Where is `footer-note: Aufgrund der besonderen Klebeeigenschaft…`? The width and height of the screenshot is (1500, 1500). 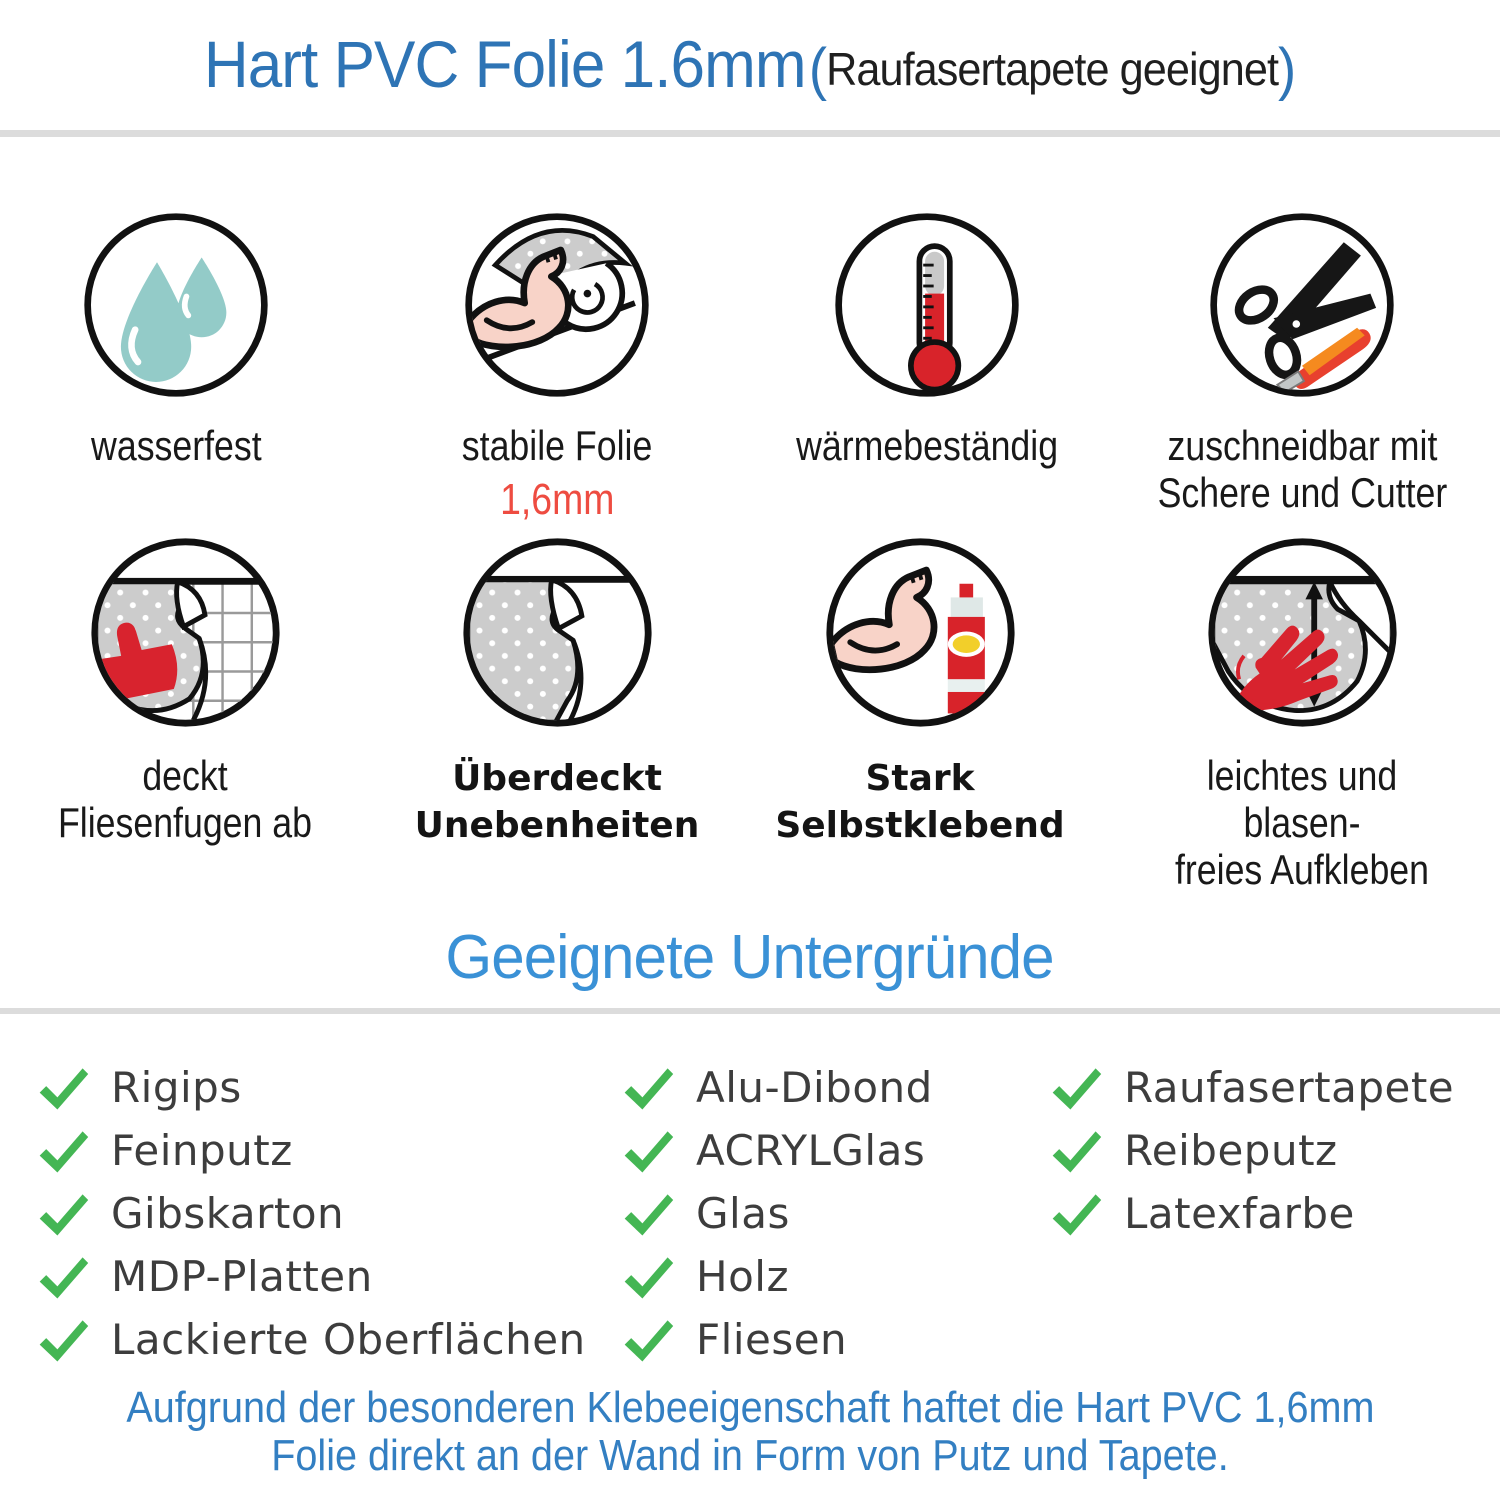 footer-note: Aufgrund der besonderen Klebeeigenschaft… is located at coordinates (750, 1432).